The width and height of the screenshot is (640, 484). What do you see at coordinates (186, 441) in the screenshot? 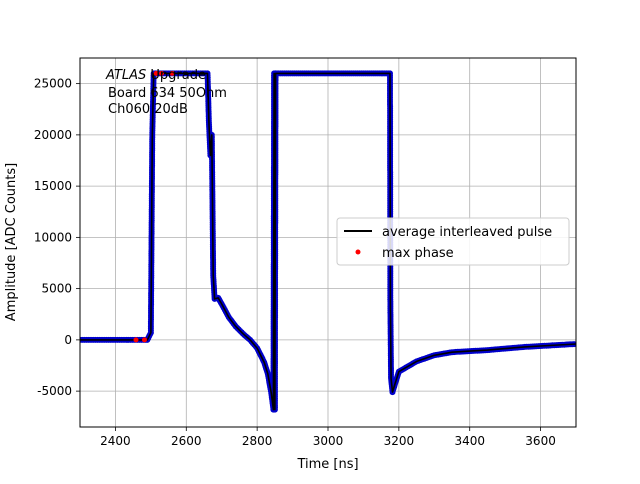
I see `x-tick-label: 2600` at bounding box center [186, 441].